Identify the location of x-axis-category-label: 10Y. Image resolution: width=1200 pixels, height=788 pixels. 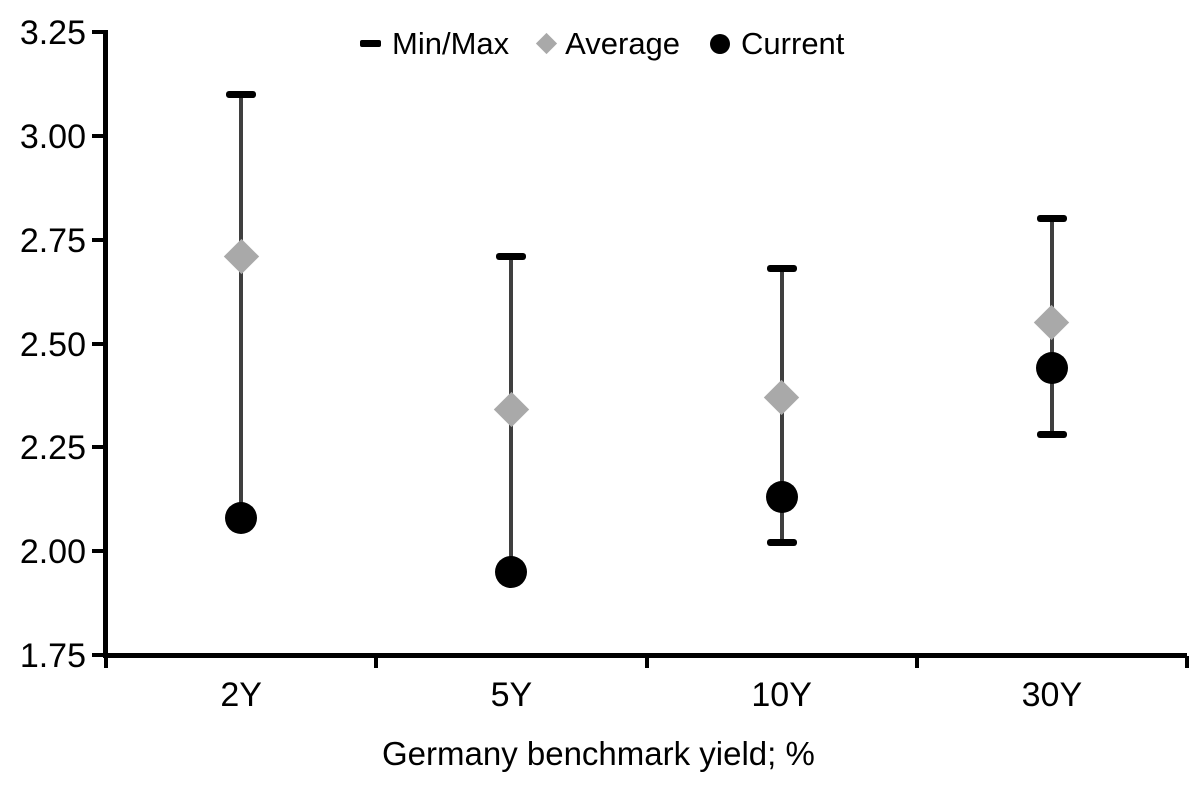
(781, 695).